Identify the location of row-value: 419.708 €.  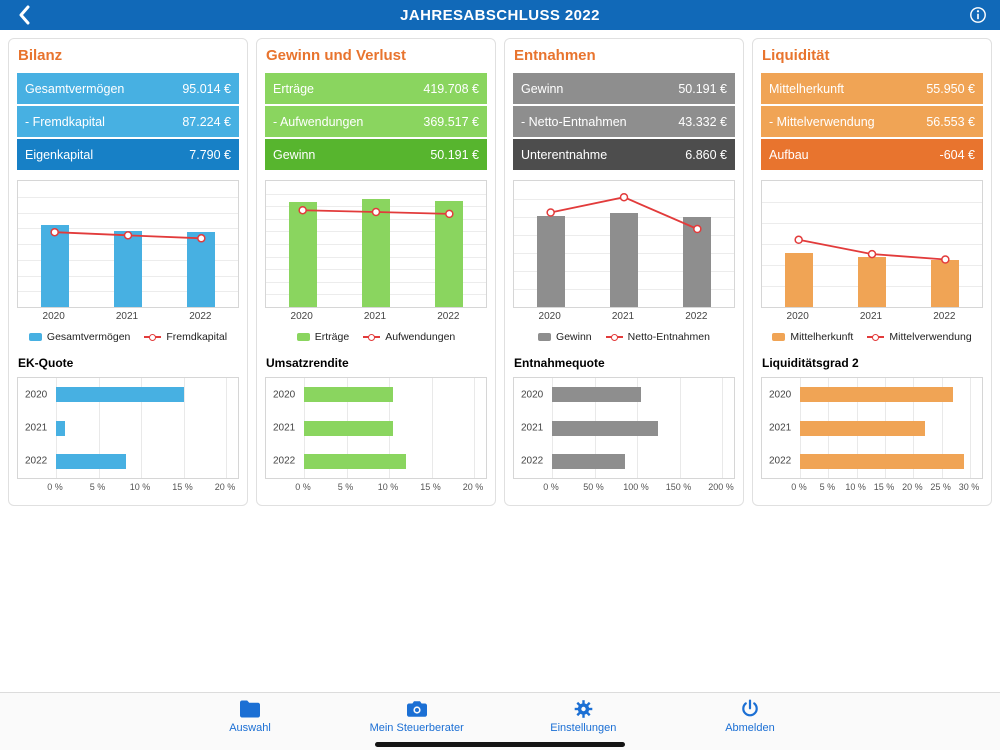
(451, 88).